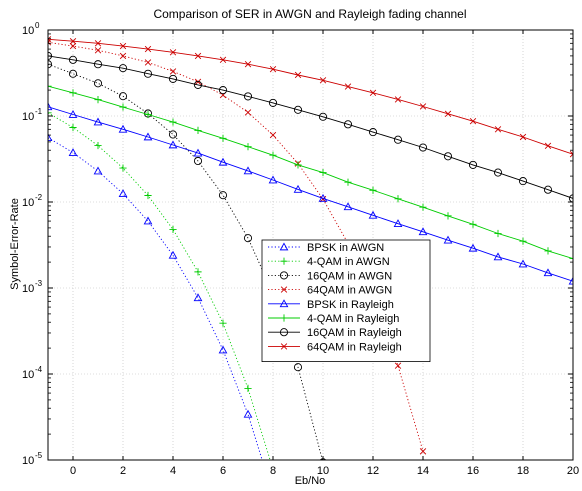  What do you see at coordinates (123, 471) in the screenshot?
I see `x-tick-label: 2` at bounding box center [123, 471].